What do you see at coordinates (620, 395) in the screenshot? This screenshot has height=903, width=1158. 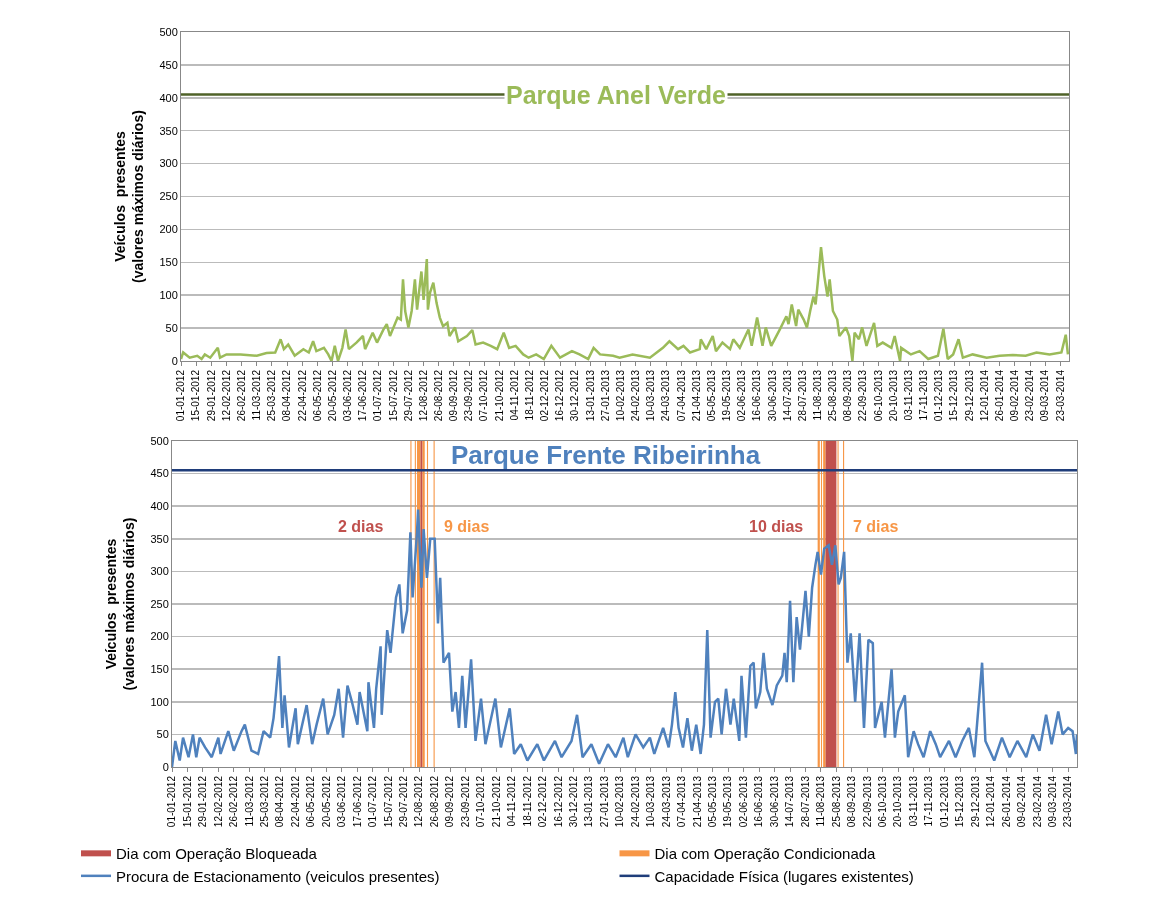 I see `x-tick-label: 10-02-2013` at bounding box center [620, 395].